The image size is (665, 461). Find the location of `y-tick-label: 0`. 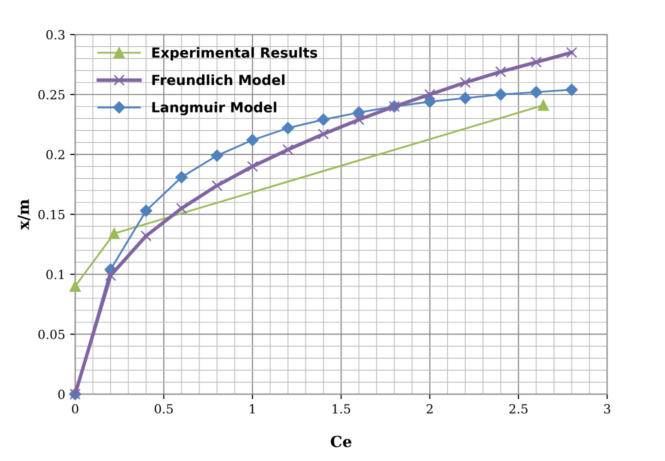

y-tick-label: 0 is located at coordinates (61, 395).